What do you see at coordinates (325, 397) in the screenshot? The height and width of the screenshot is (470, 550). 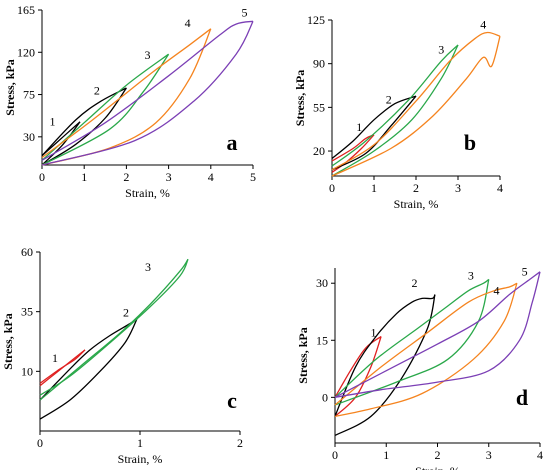 I see `y-tick-label: 0` at bounding box center [325, 397].